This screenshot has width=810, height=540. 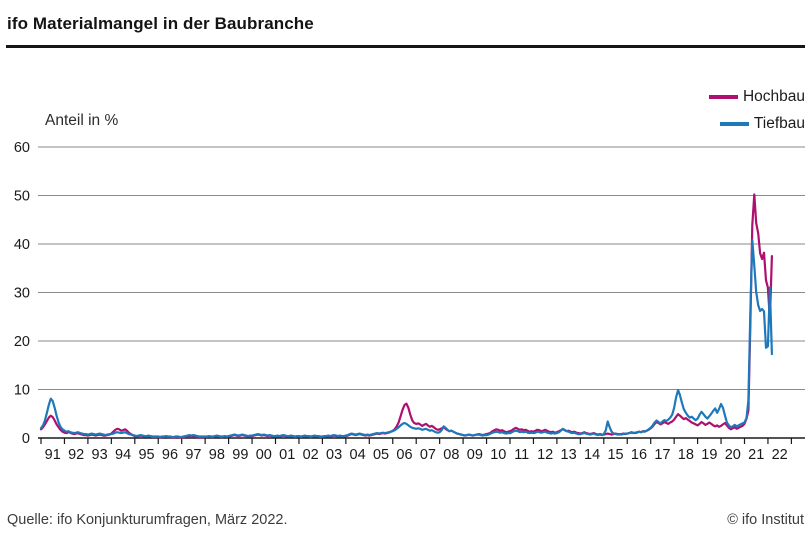 I want to click on legend: Hochbau Tiefbau, so click(x=756, y=110).